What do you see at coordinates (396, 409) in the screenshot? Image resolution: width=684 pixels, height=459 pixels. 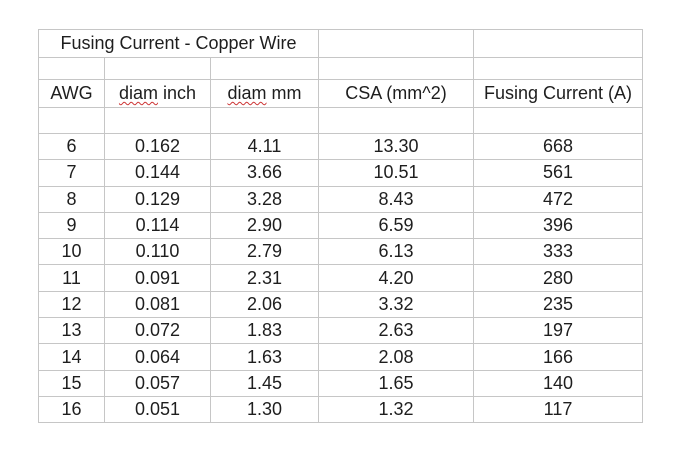 I see `cell-csa: 1.32` at bounding box center [396, 409].